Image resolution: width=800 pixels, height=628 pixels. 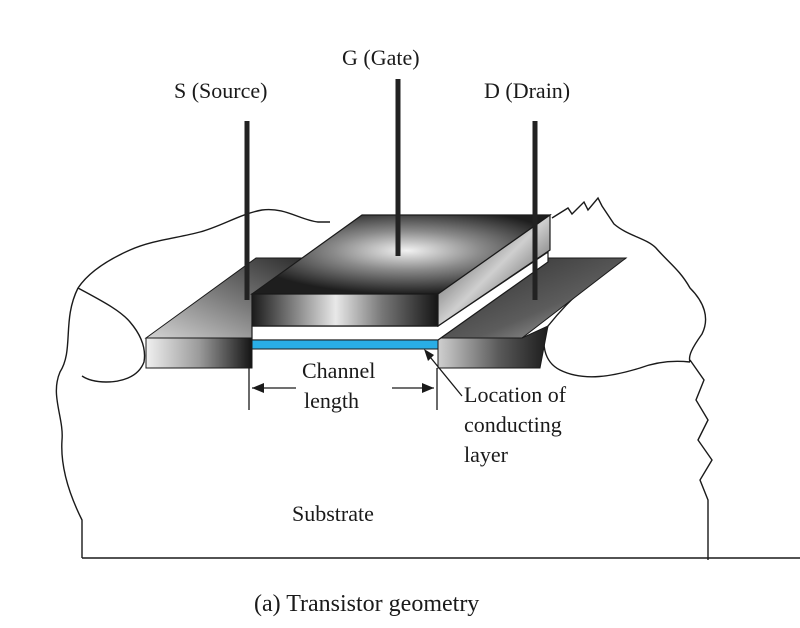 I want to click on location-label-line3: layer, so click(x=486, y=454).